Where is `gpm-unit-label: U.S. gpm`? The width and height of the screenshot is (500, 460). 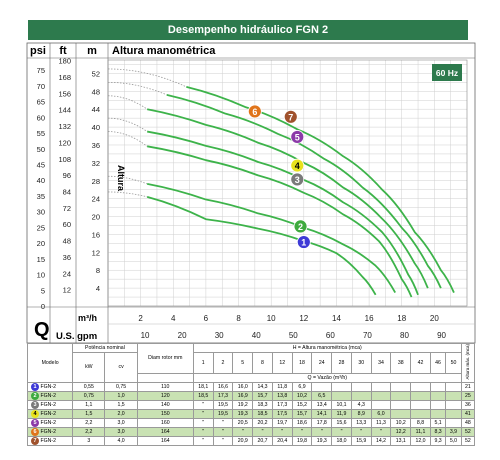
gpm-unit-label: U.S. gpm is located at coordinates (76, 336).